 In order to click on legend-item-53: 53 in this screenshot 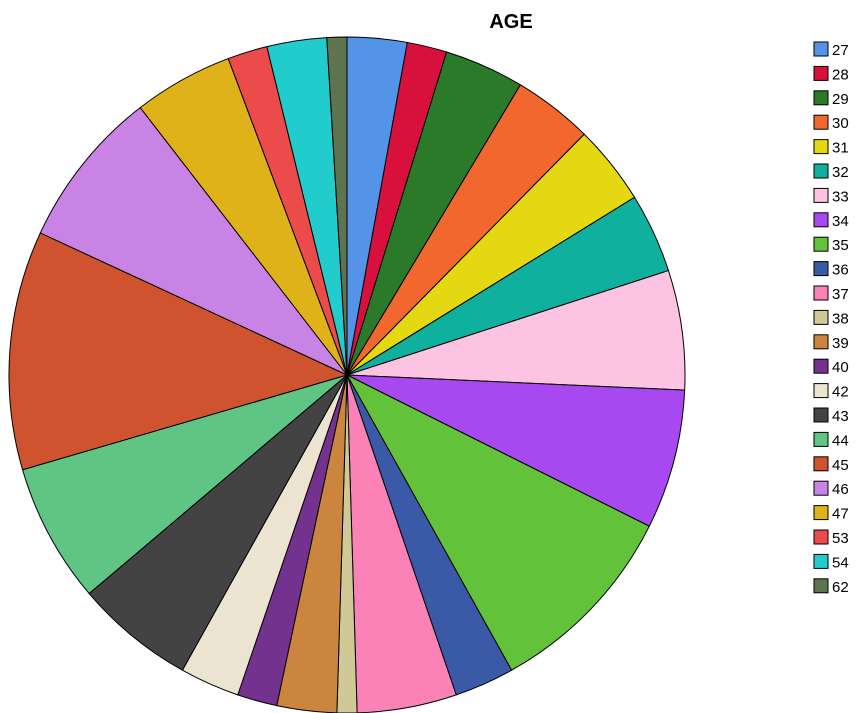, I will do `click(831, 538)`.